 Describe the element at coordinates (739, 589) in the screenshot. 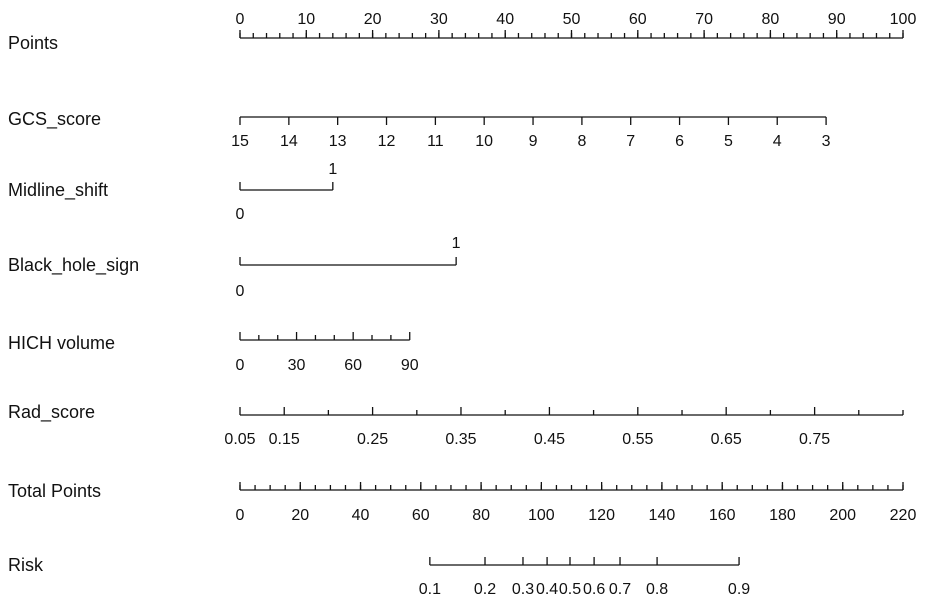

I see `tick-label: 0.9` at that location.